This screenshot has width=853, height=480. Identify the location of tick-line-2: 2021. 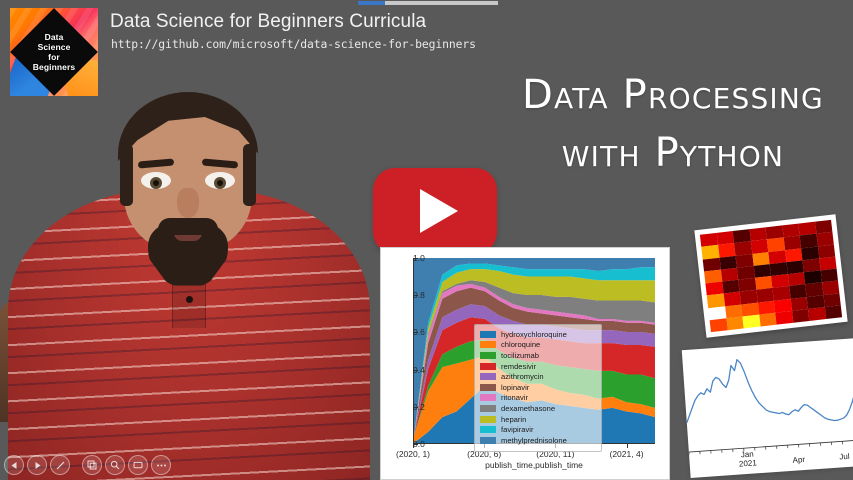
(748, 463).